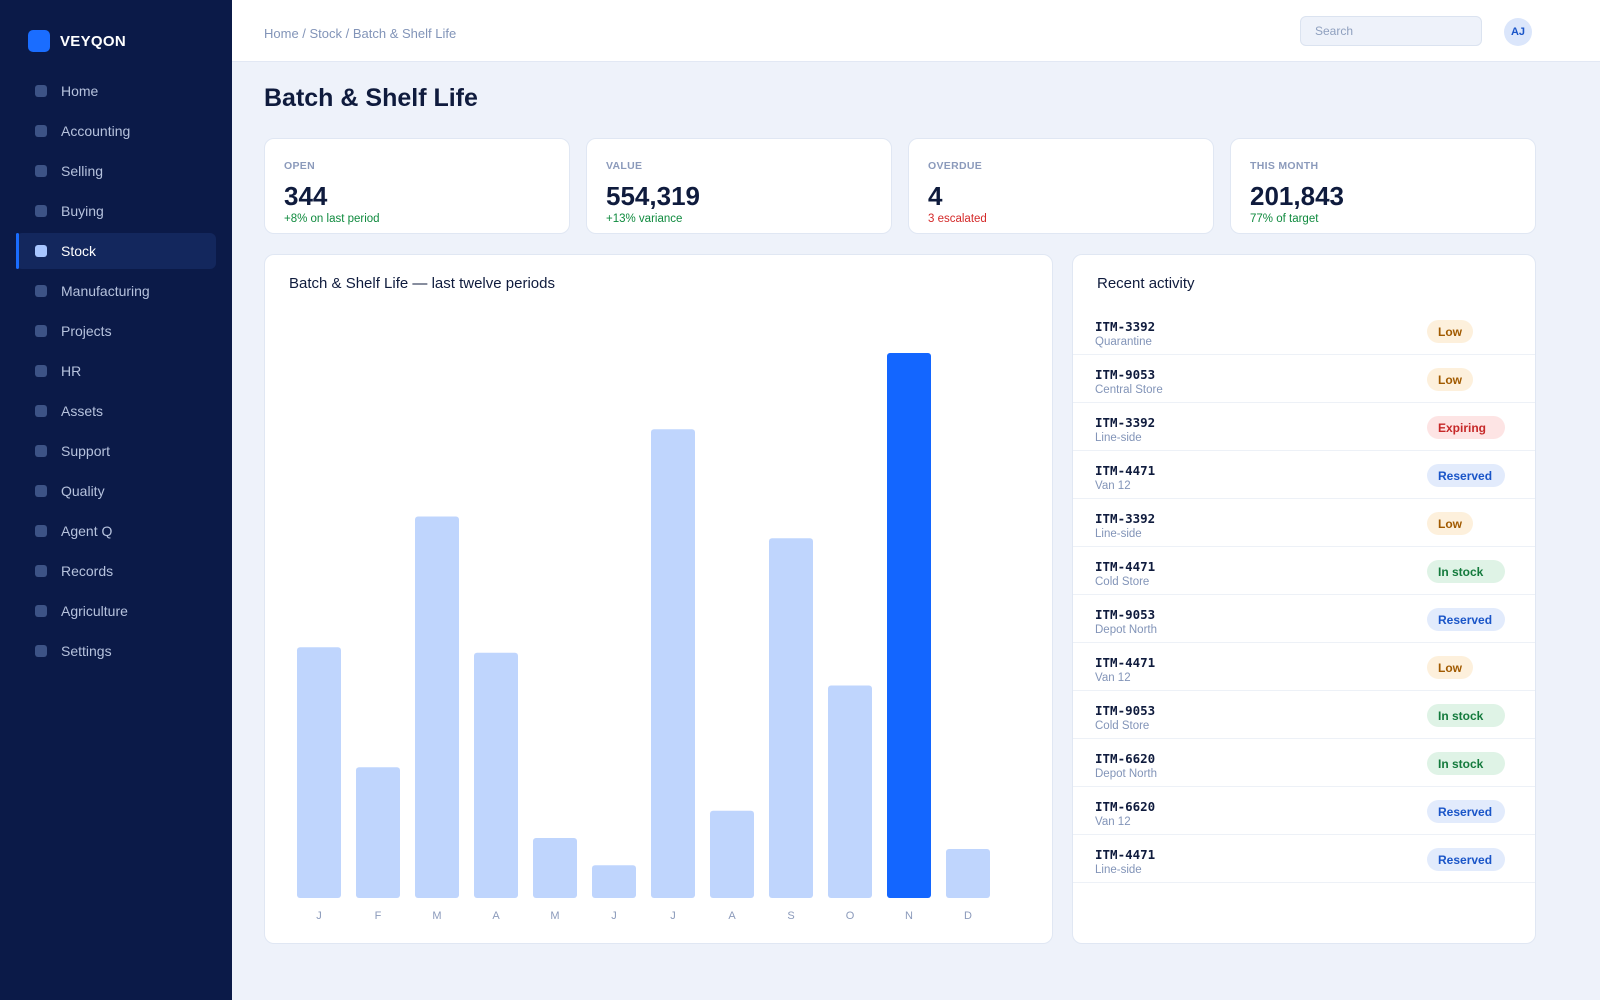 This screenshot has height=1000, width=1600. What do you see at coordinates (80, 91) in the screenshot?
I see `sidebar-item-label: Home` at bounding box center [80, 91].